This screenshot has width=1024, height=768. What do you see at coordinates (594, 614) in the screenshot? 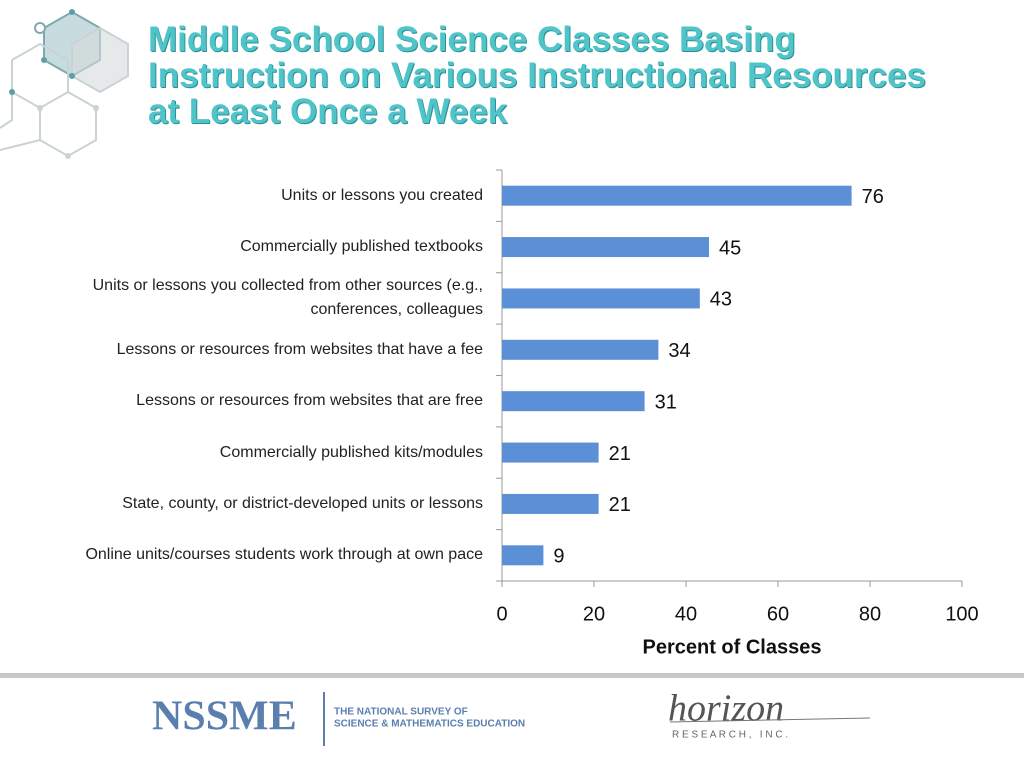
I see `x-tick-label: 20` at bounding box center [594, 614].